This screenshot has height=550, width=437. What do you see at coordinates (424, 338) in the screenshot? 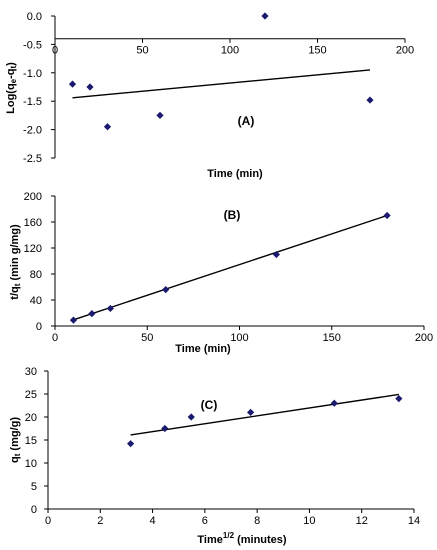
I see `panel-b-xtick-label: 200` at bounding box center [424, 338].